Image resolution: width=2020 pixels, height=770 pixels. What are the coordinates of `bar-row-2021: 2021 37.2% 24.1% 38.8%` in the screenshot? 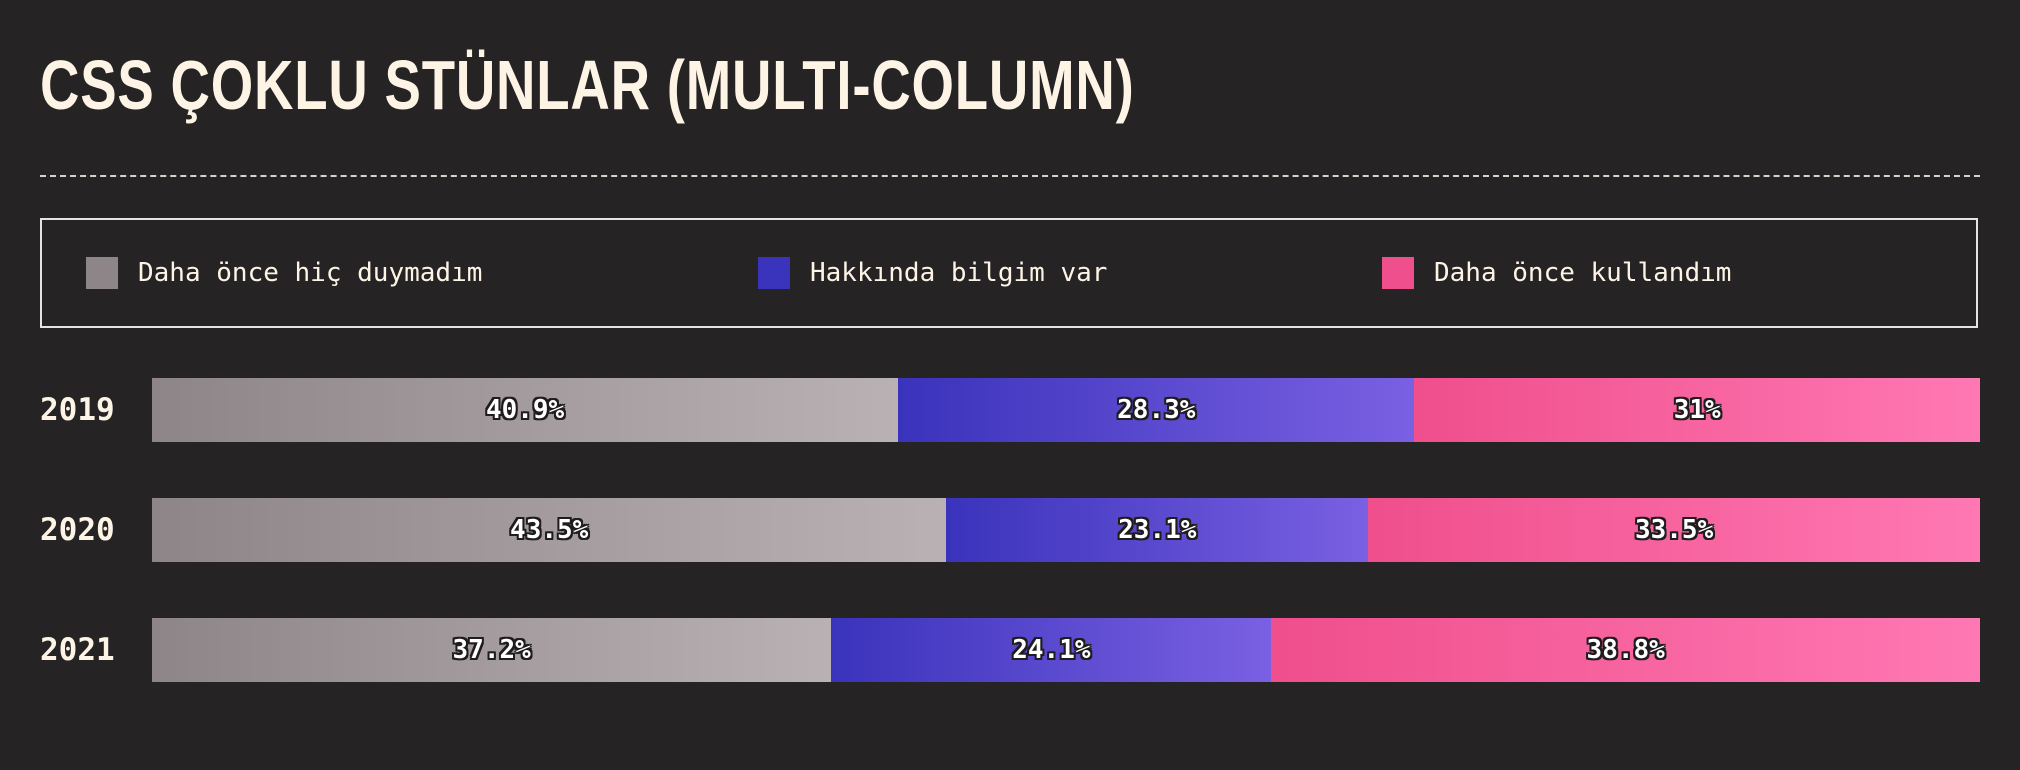 It's located at (1010, 650).